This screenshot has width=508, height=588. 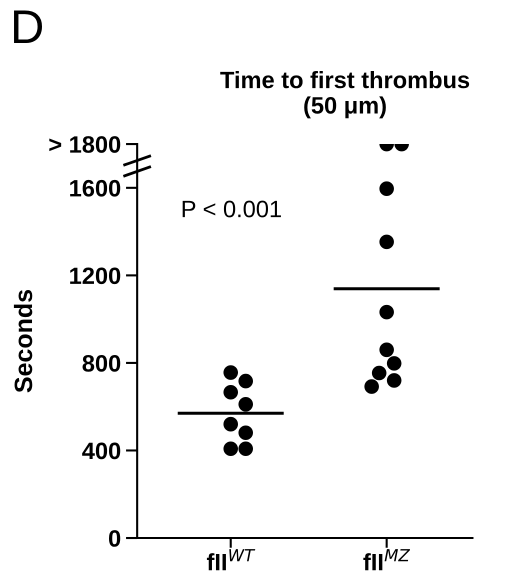 What do you see at coordinates (23, 341) in the screenshot?
I see `y-axis-title: Seconds` at bounding box center [23, 341].